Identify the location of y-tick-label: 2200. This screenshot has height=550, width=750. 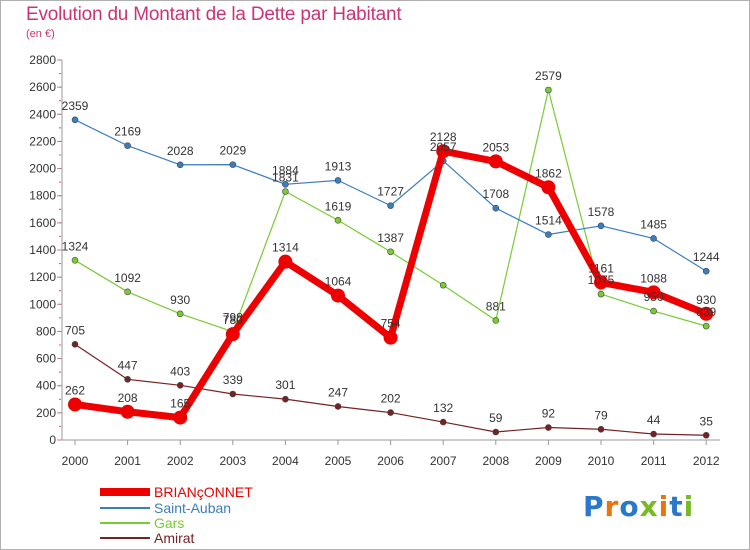
(42, 141).